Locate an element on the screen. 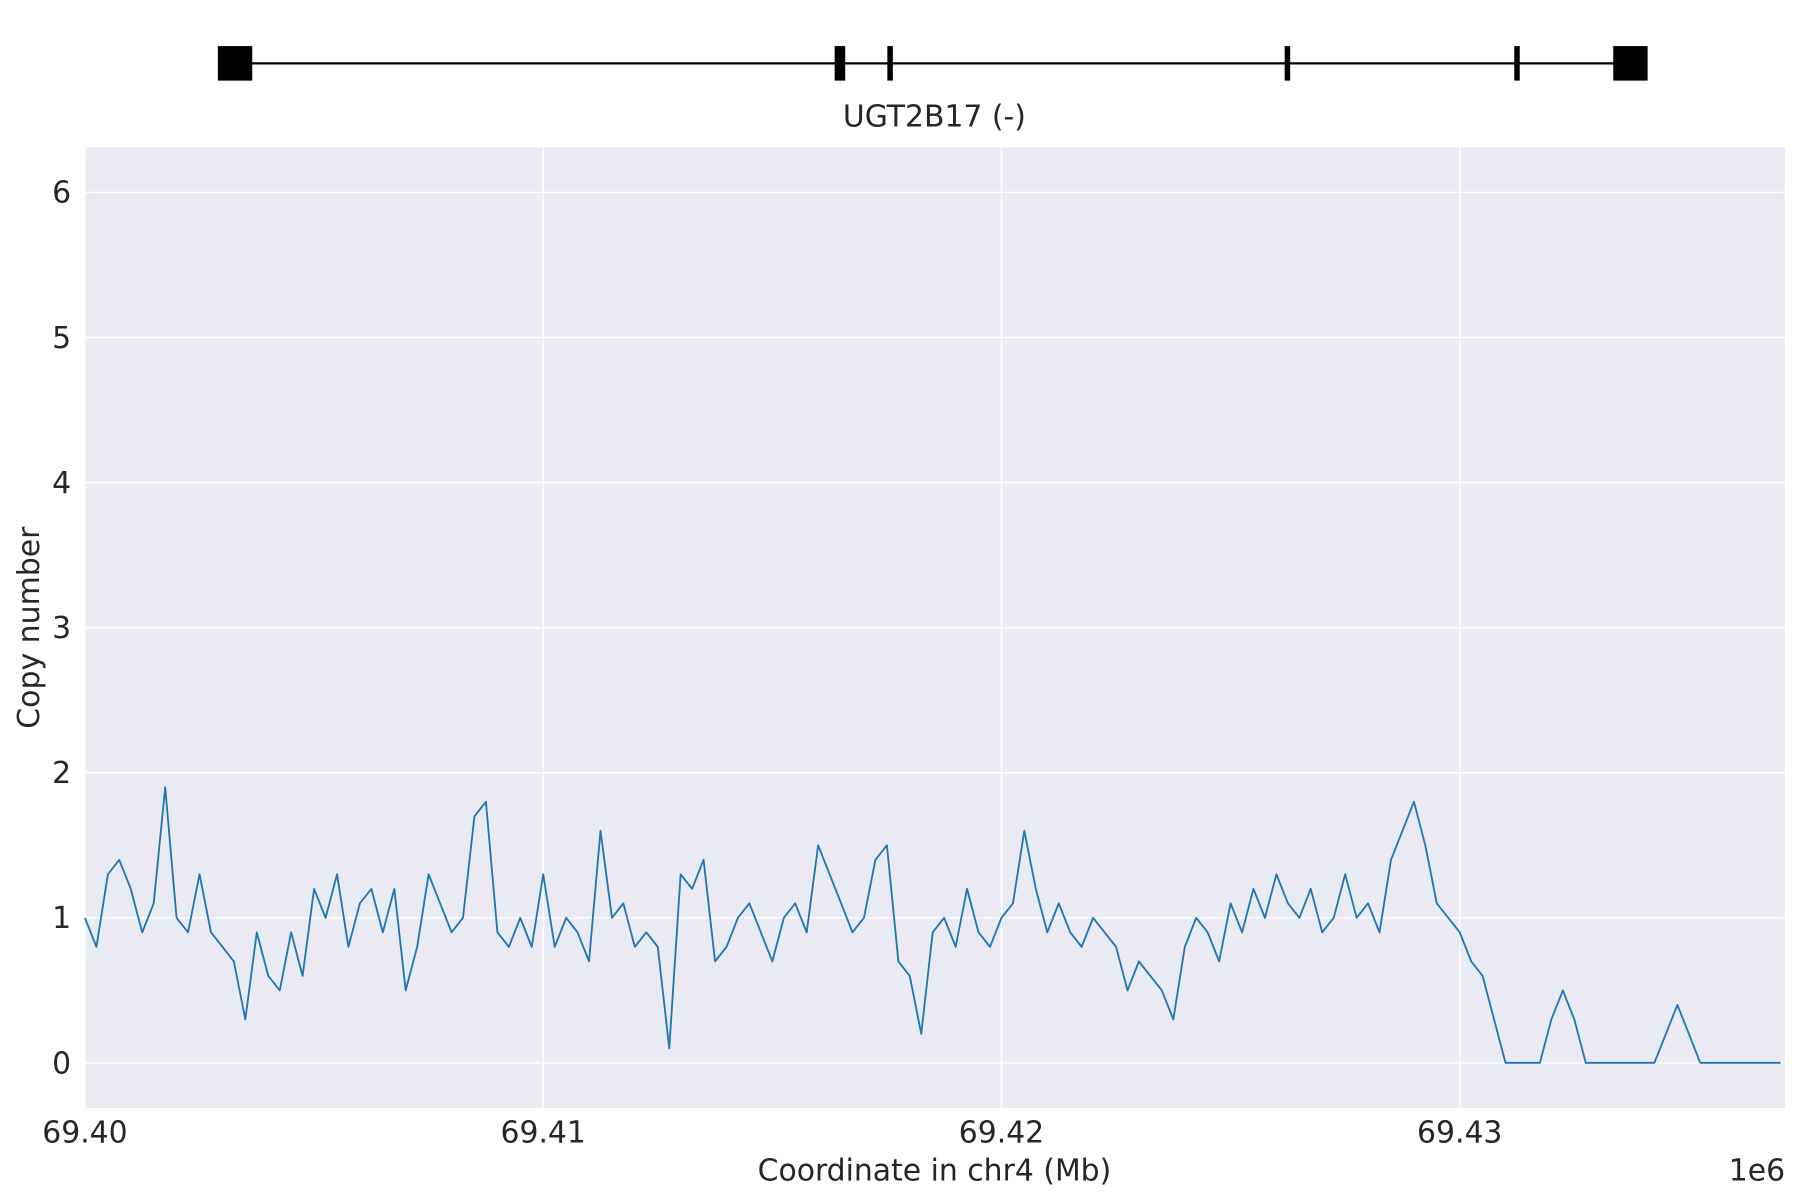  x-tick-label: 69.40 is located at coordinates (84, 1132).